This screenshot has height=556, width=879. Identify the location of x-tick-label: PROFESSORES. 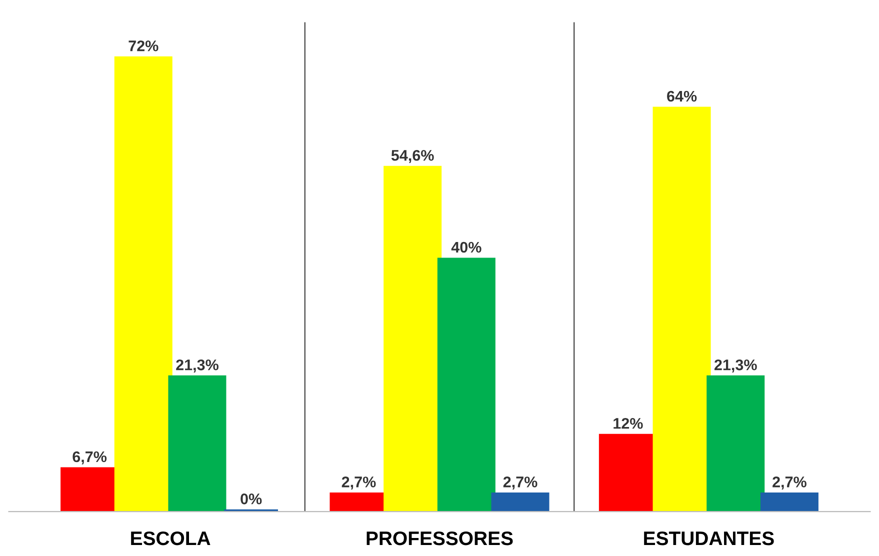
(439, 538).